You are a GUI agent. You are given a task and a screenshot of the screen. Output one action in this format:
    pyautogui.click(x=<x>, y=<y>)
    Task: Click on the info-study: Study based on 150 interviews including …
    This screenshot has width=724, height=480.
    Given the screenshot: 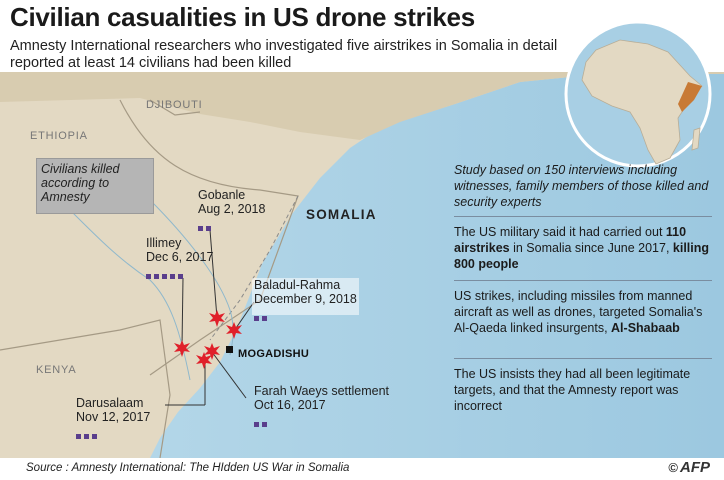 What is the action you would take?
    pyautogui.click(x=581, y=186)
    